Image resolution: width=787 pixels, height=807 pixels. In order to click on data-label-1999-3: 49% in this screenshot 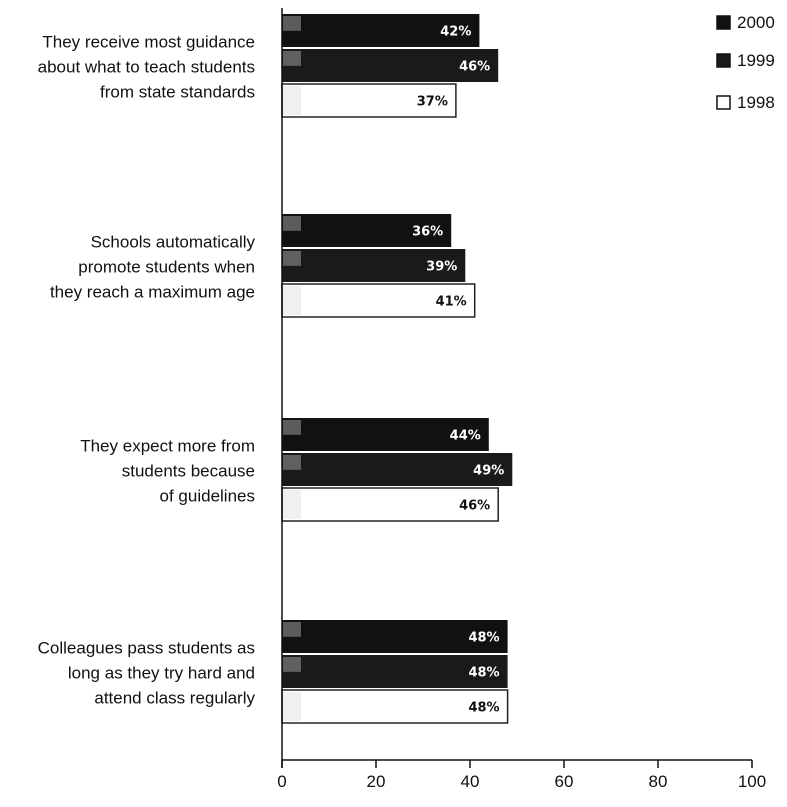, I will do `click(488, 471)`.